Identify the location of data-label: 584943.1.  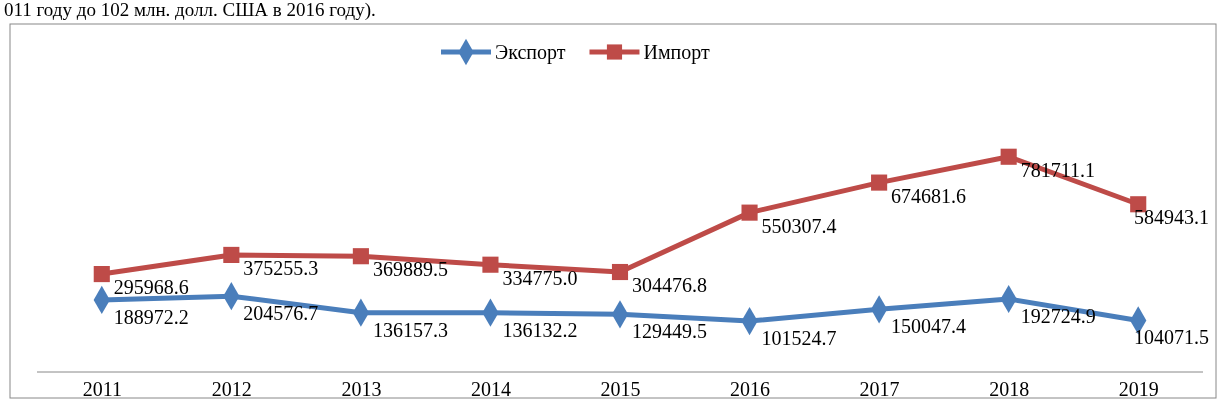
(1171, 217).